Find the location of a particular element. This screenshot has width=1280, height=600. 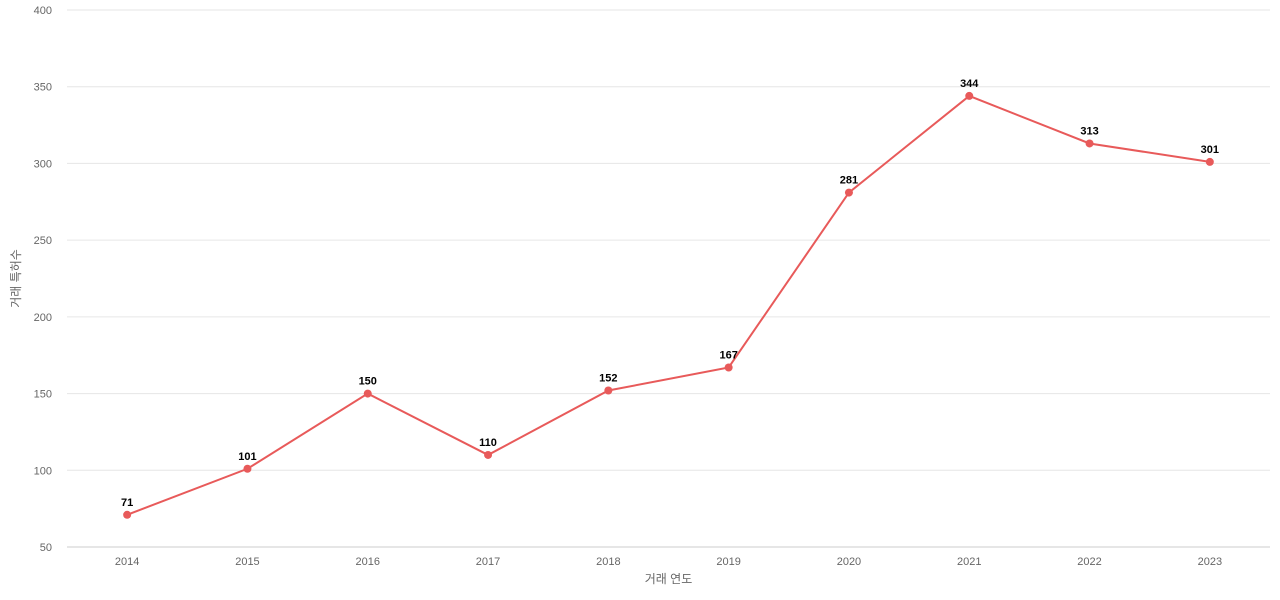

y-axis-title: 거래 특허수 is located at coordinates (16, 278).